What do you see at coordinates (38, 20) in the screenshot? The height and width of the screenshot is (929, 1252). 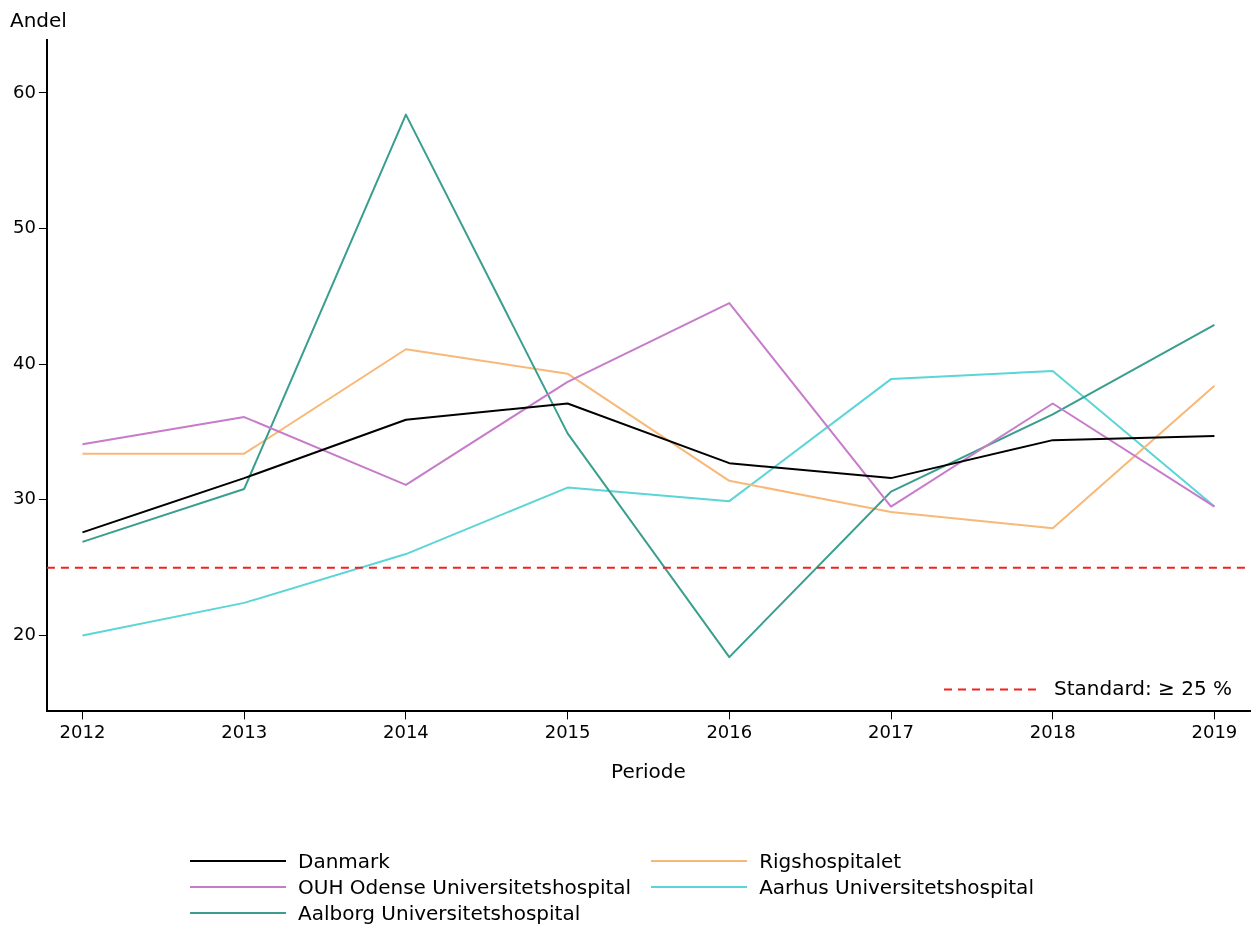 I see `y-axis-title: Andel` at bounding box center [38, 20].